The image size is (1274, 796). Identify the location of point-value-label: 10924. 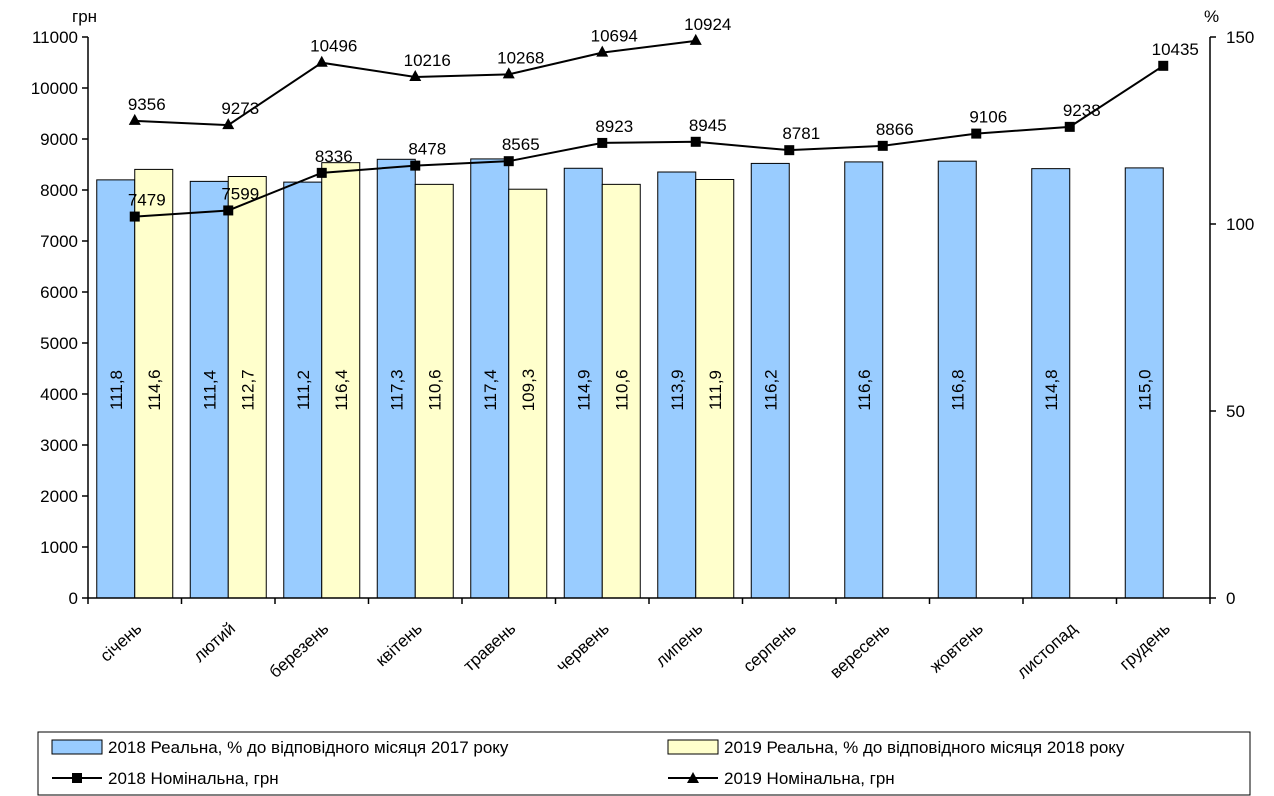
(707, 24).